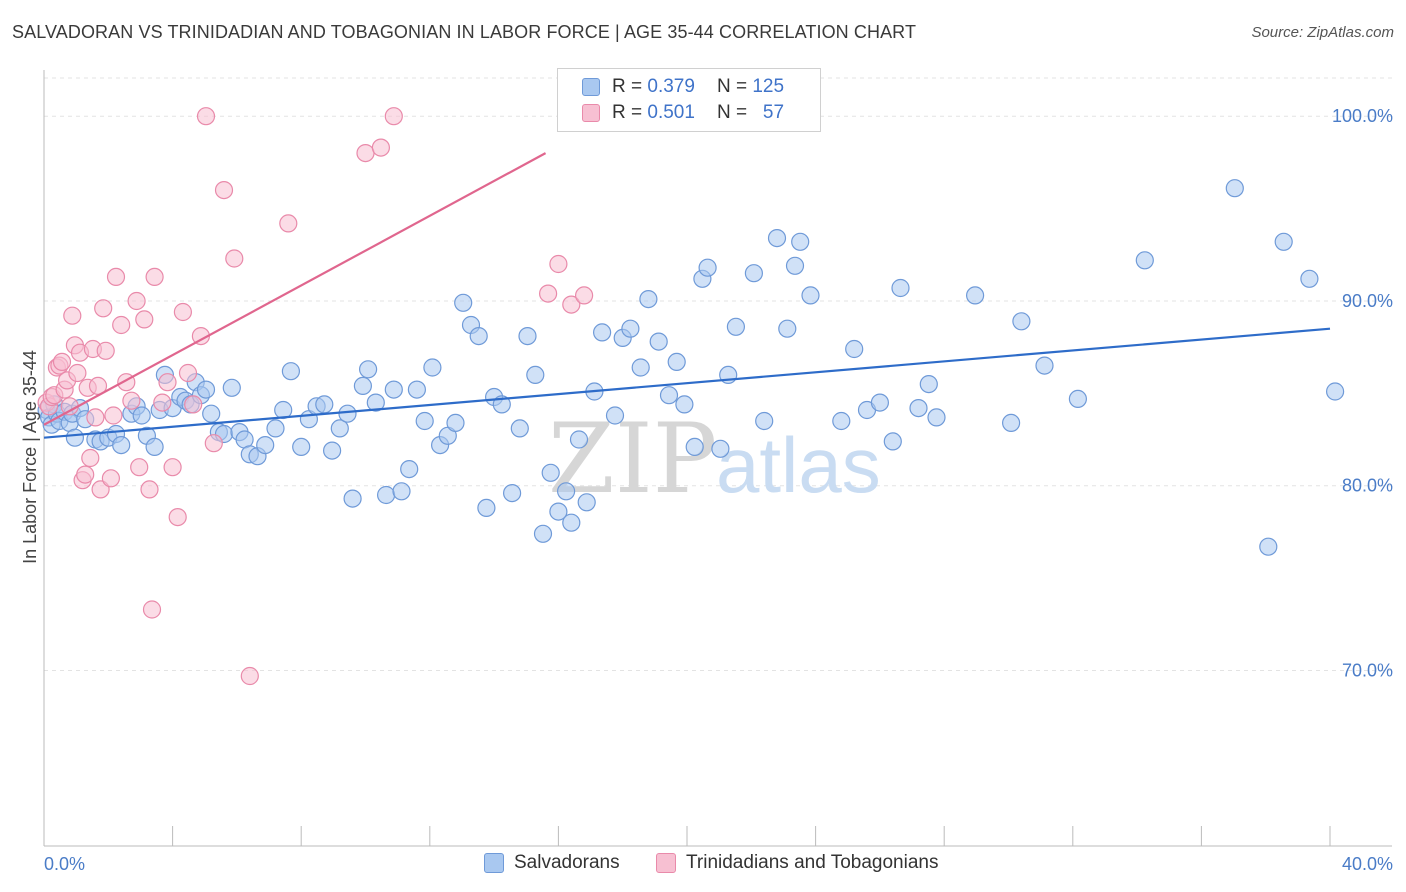  I want to click on y-tick-label: 100.0%, so click(1362, 116).